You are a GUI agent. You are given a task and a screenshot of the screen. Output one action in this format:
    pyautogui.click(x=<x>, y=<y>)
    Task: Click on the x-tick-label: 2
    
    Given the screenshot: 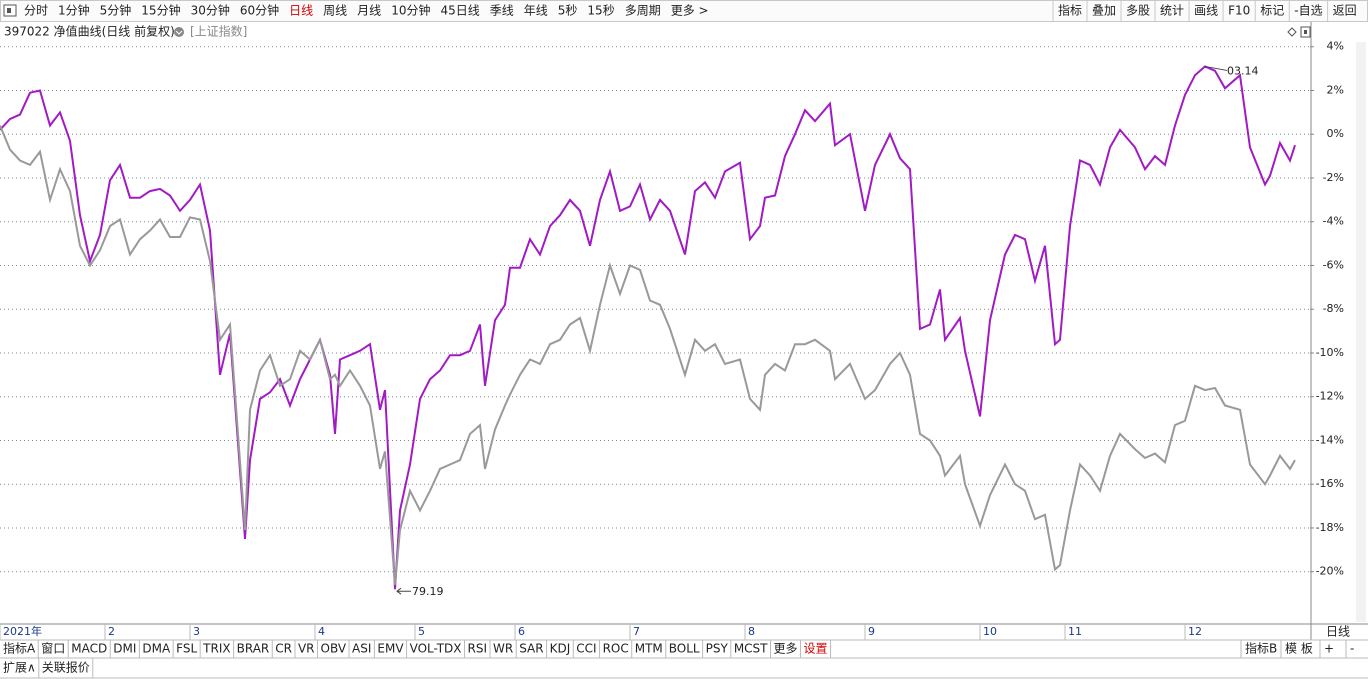 What is the action you would take?
    pyautogui.click(x=111, y=631)
    